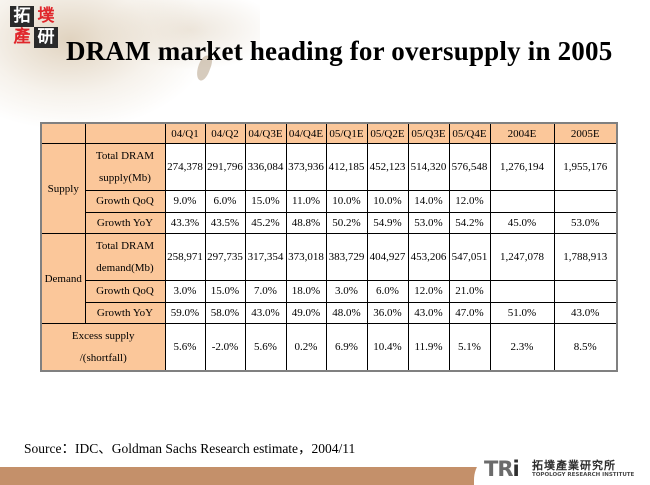 The image size is (650, 485). I want to click on row-label-total-demand: Total DRAM demand(Mb), so click(125, 257).